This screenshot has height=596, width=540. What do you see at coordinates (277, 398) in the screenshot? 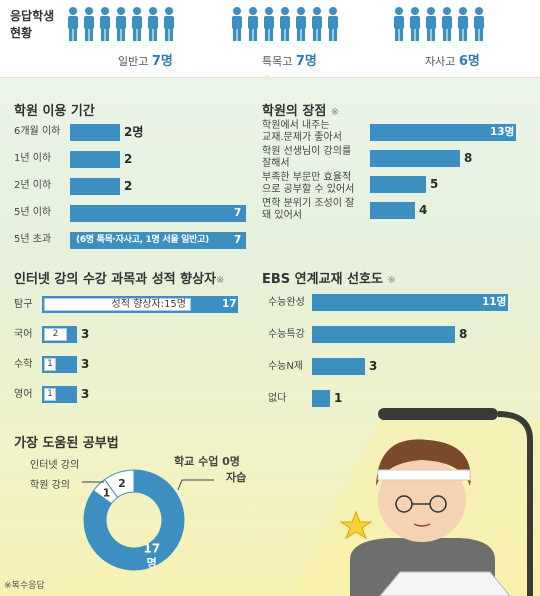
I see `ebs-category-label: 없다` at bounding box center [277, 398].